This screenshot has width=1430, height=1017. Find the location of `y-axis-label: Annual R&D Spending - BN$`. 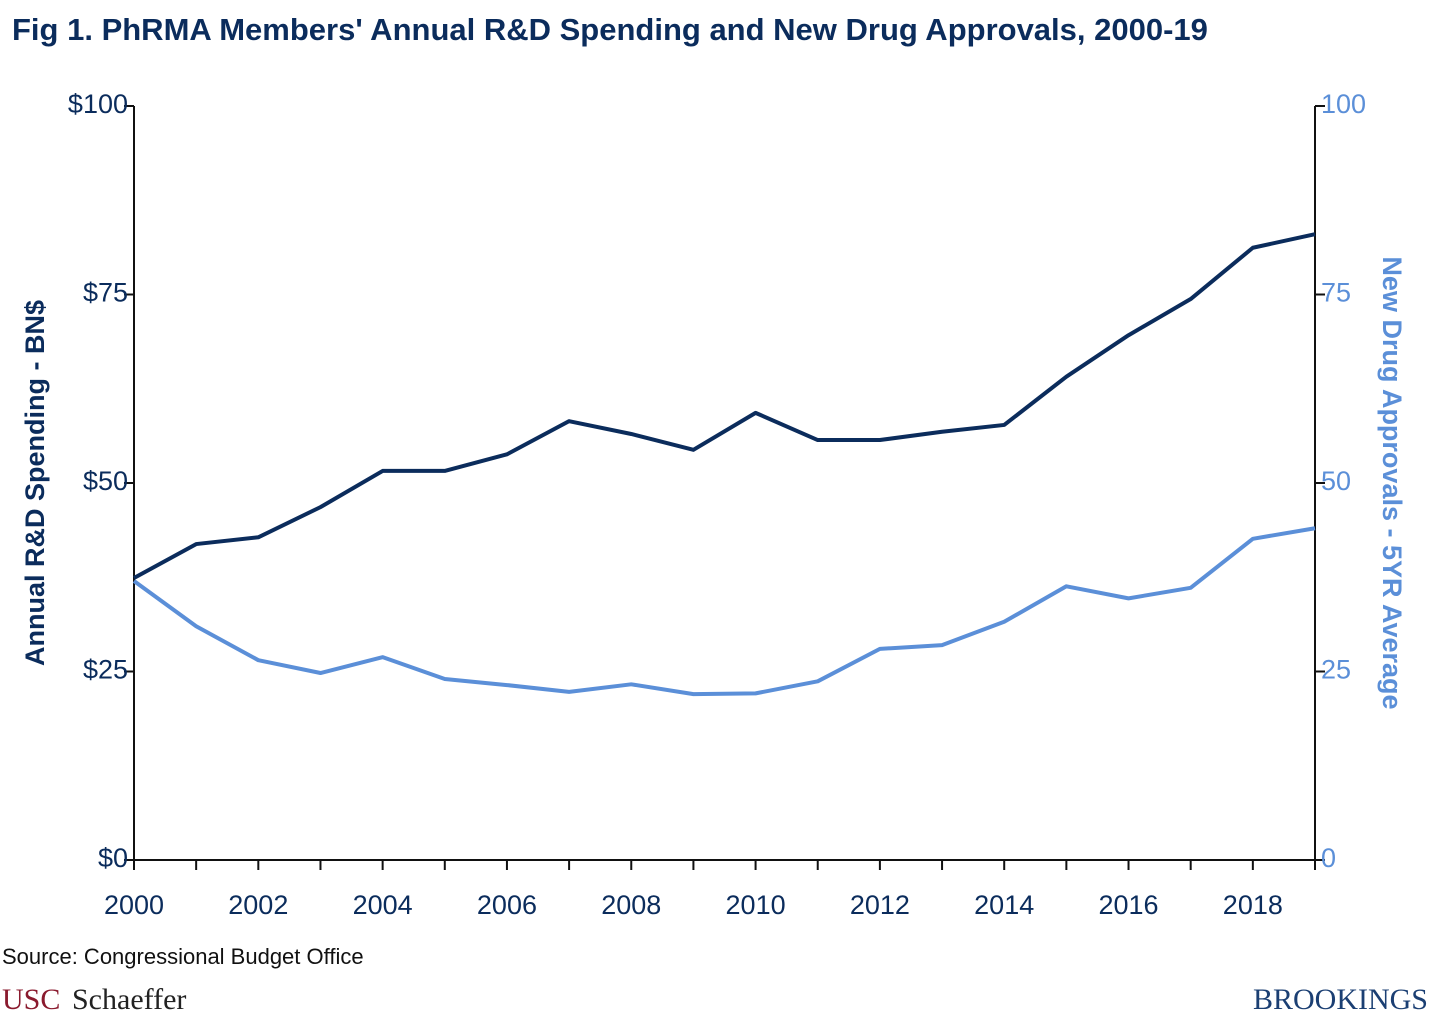

y-axis-label: Annual R&D Spending - BN$ is located at coordinates (35, 483).